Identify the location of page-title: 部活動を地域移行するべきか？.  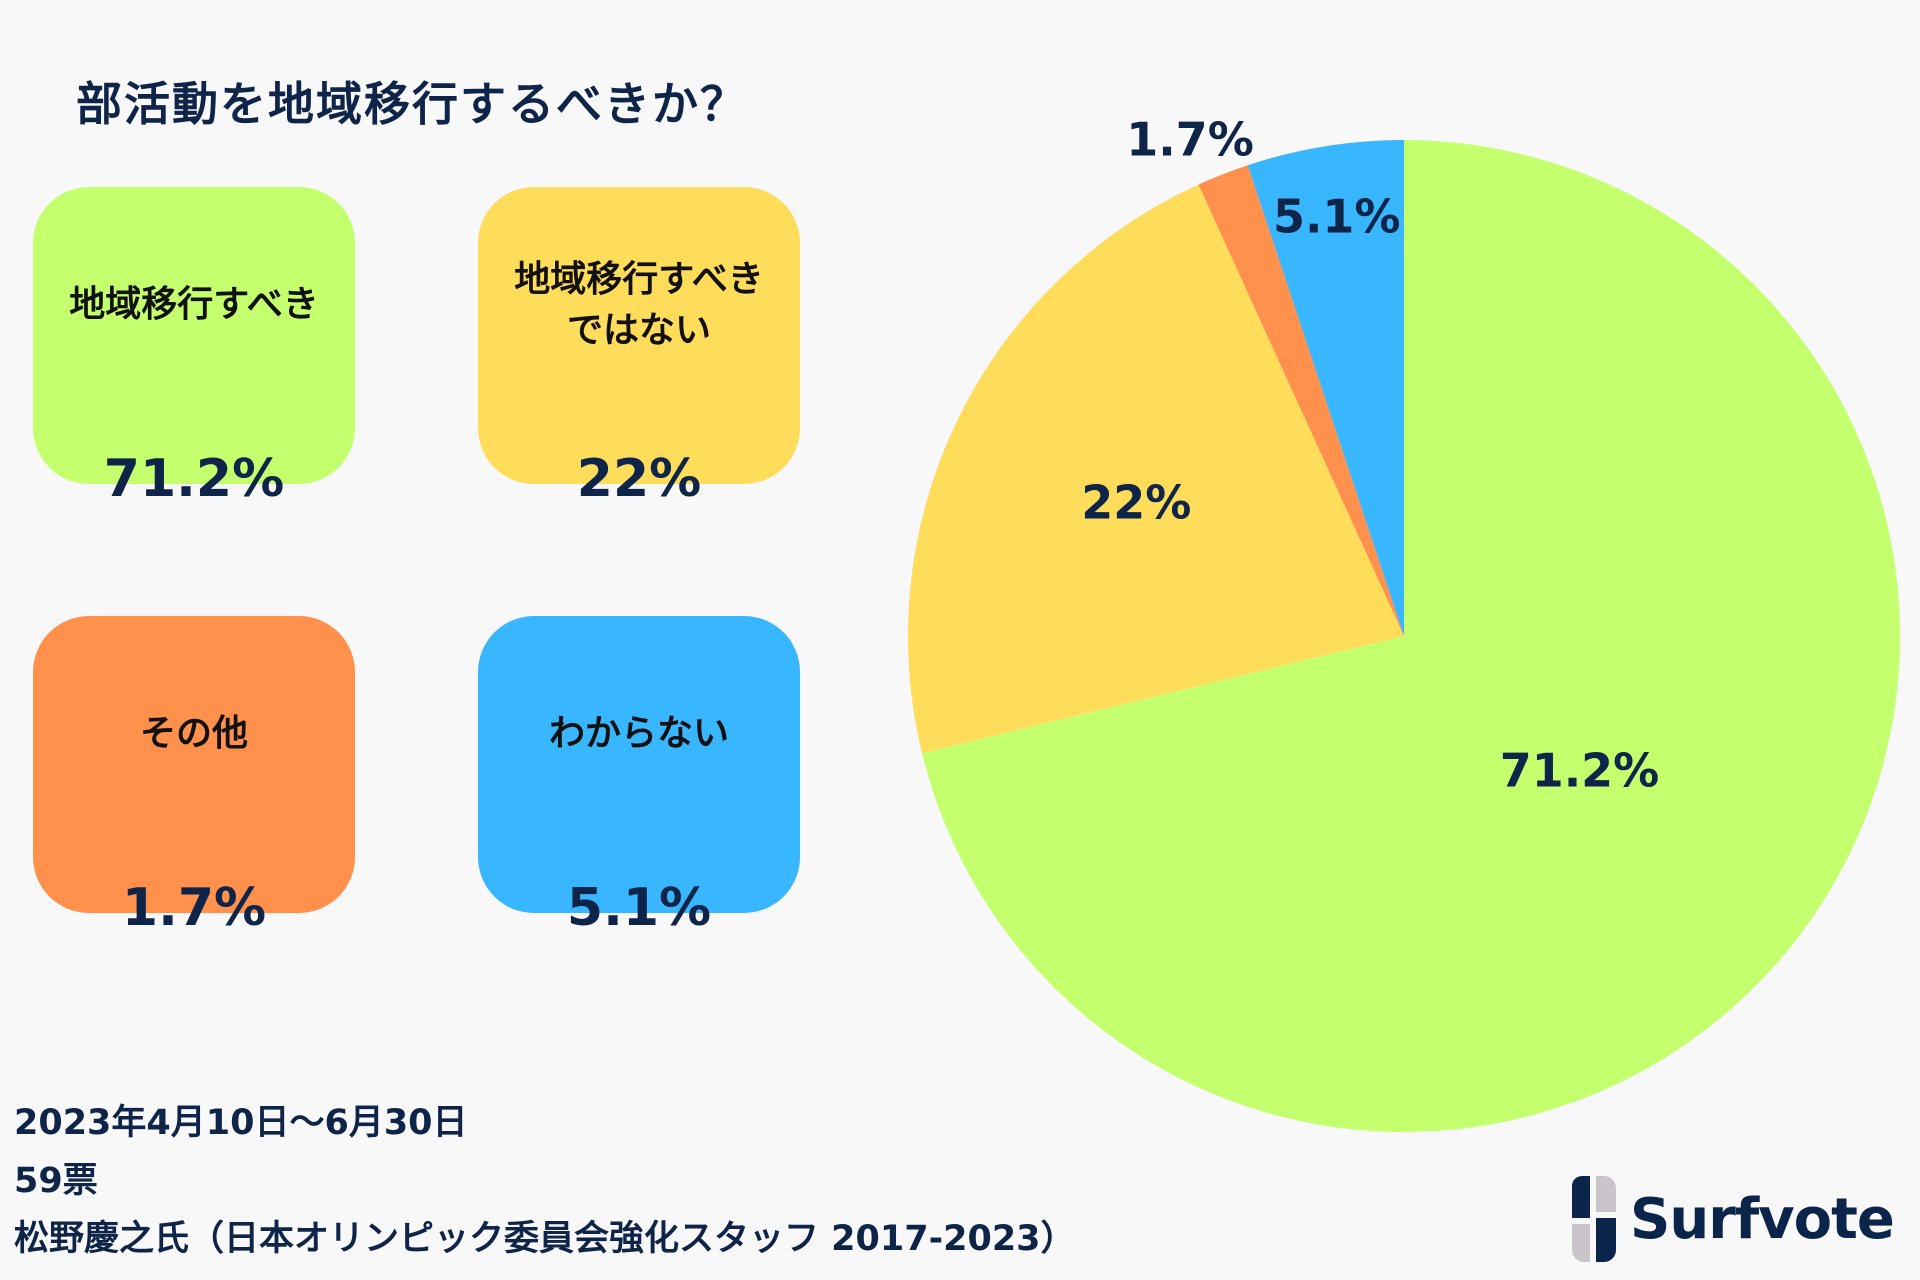
(412, 104).